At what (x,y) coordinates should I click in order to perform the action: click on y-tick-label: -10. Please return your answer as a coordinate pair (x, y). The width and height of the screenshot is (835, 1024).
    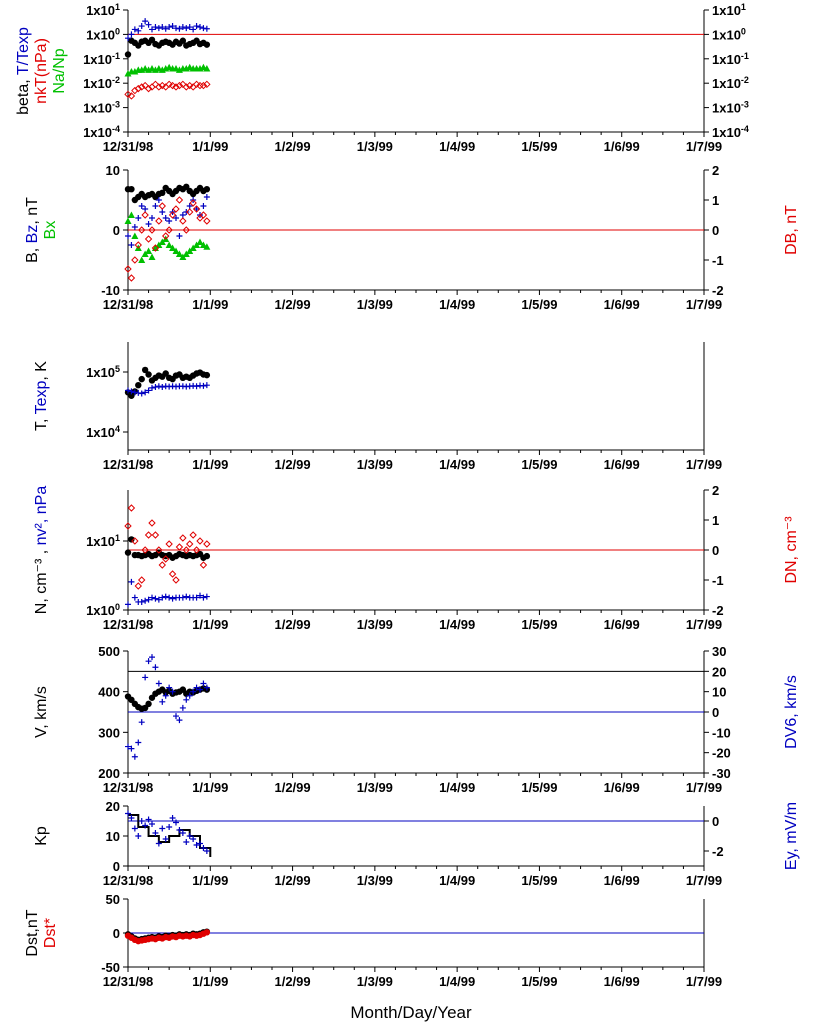
    Looking at the image, I should click on (110, 290).